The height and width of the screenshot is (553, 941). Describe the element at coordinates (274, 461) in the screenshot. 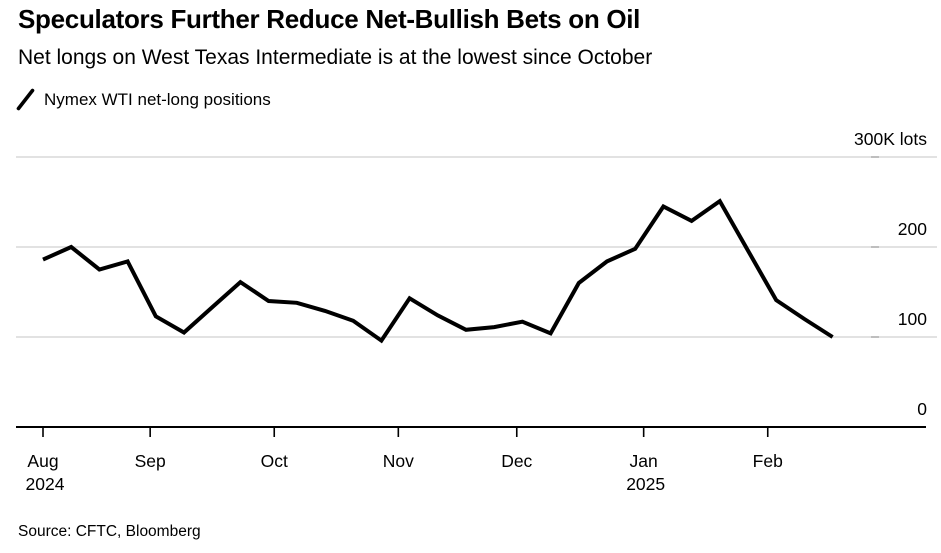

I see `x-axis-tick-label: Oct` at that location.